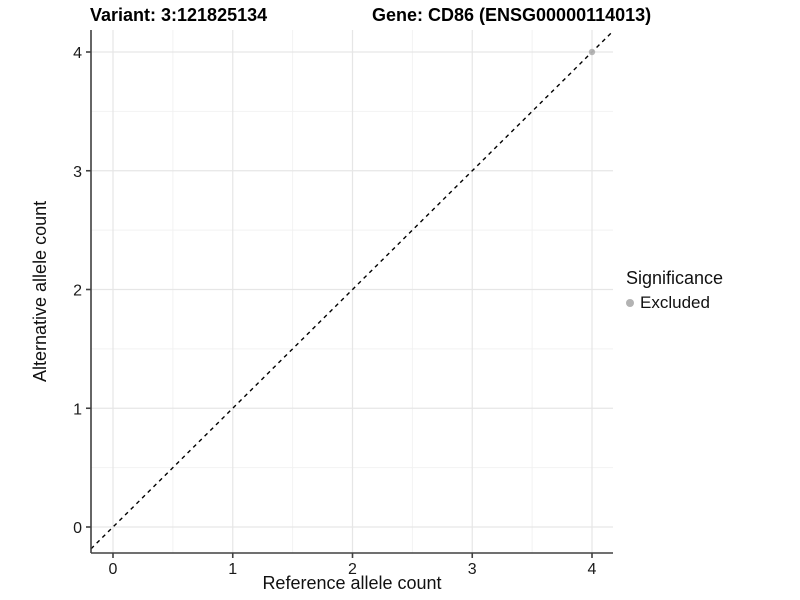 This screenshot has width=800, height=600. Describe the element at coordinates (77, 53) in the screenshot. I see `y-tick-label: 4` at that location.